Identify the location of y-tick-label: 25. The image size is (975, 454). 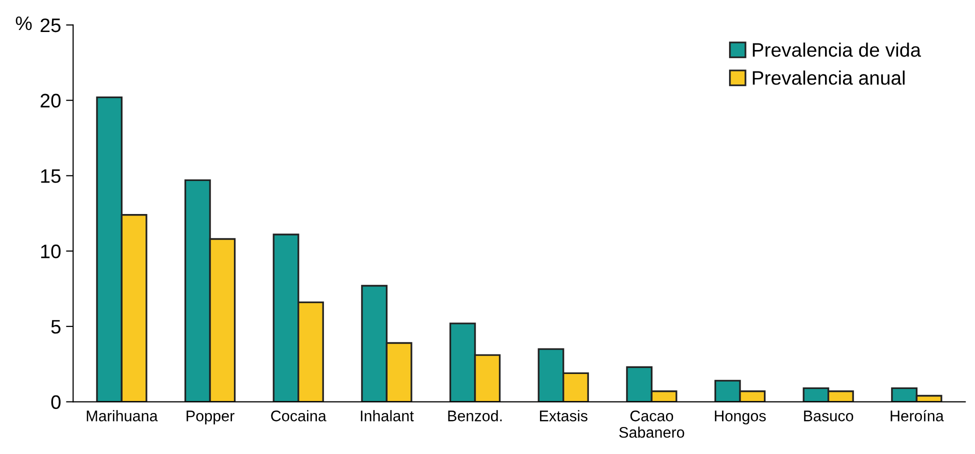
(50, 25).